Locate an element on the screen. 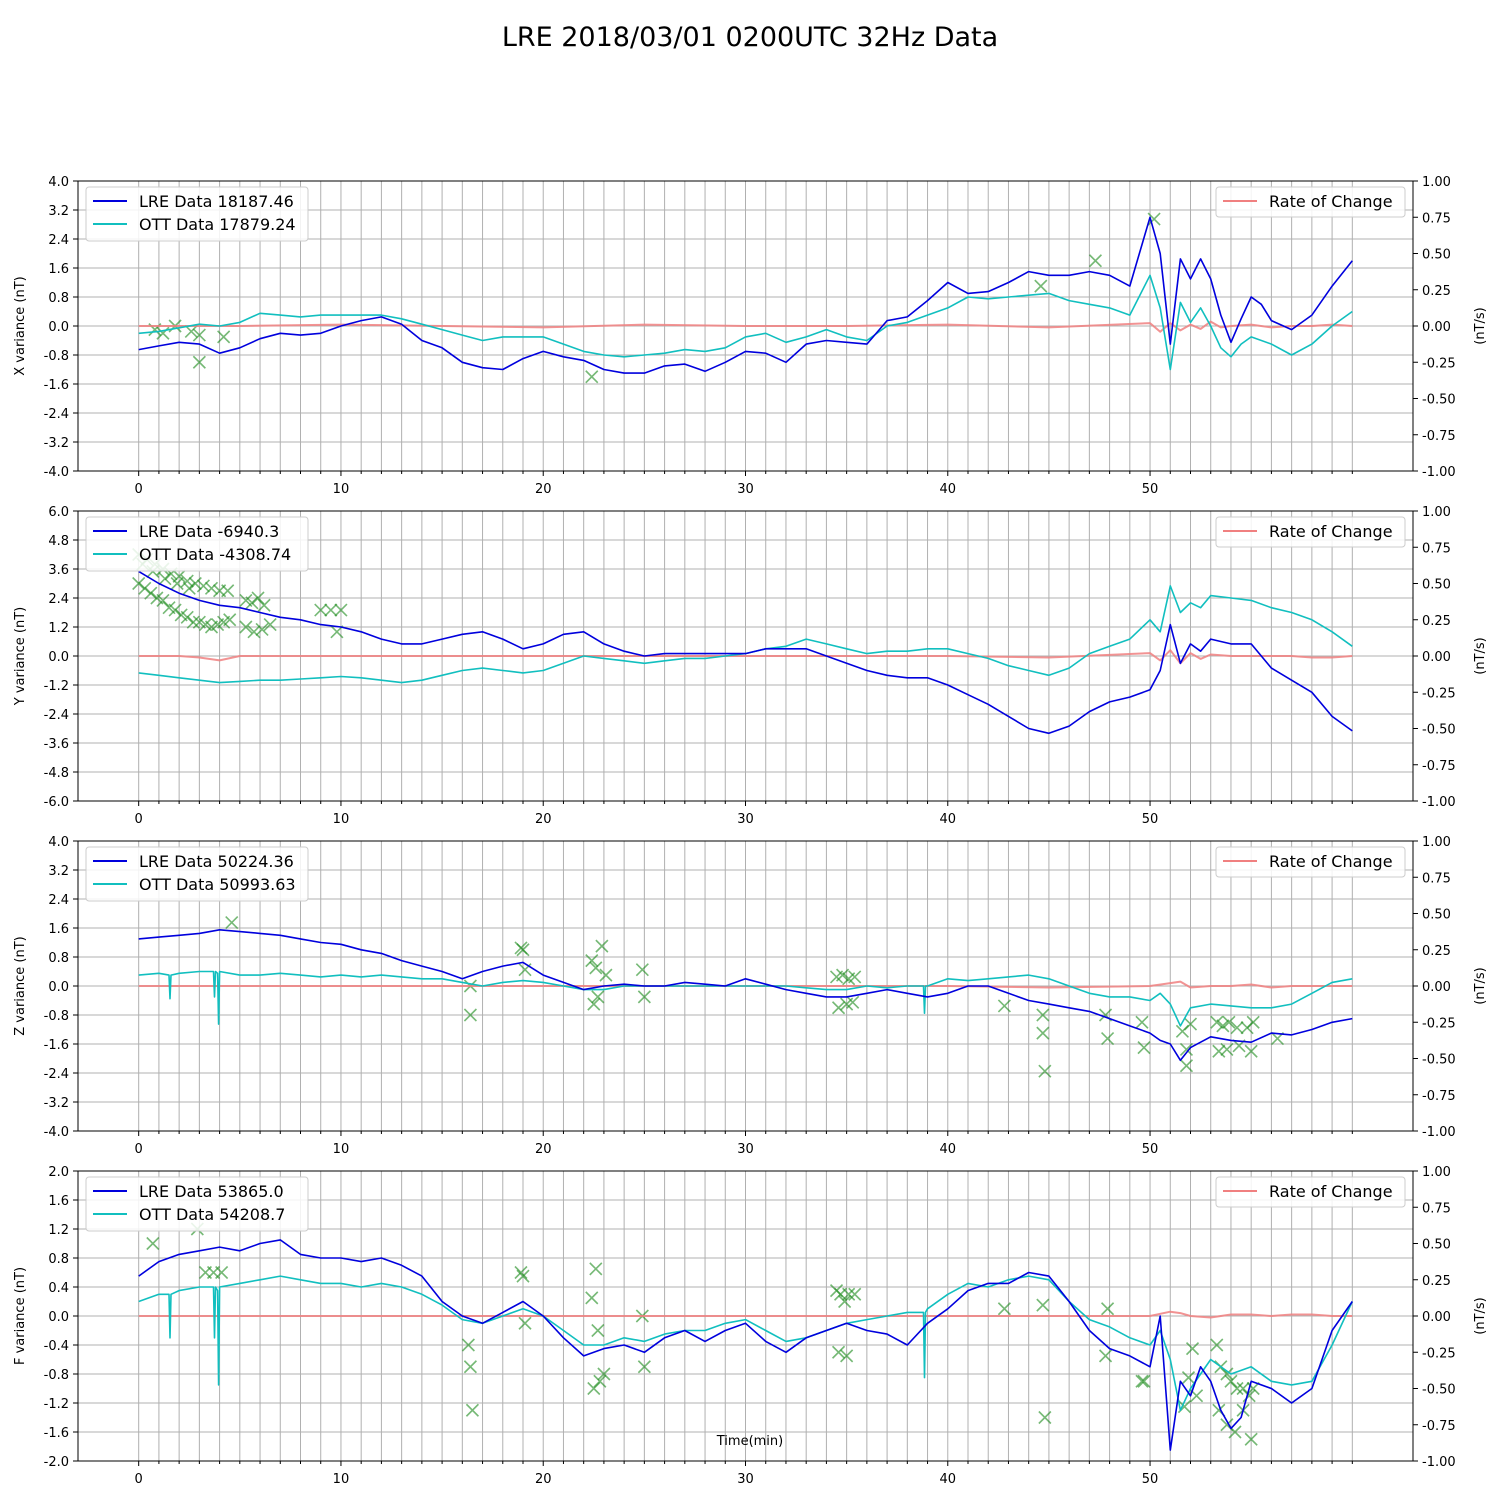  y-tick-label: 3.2 is located at coordinates (58, 871).